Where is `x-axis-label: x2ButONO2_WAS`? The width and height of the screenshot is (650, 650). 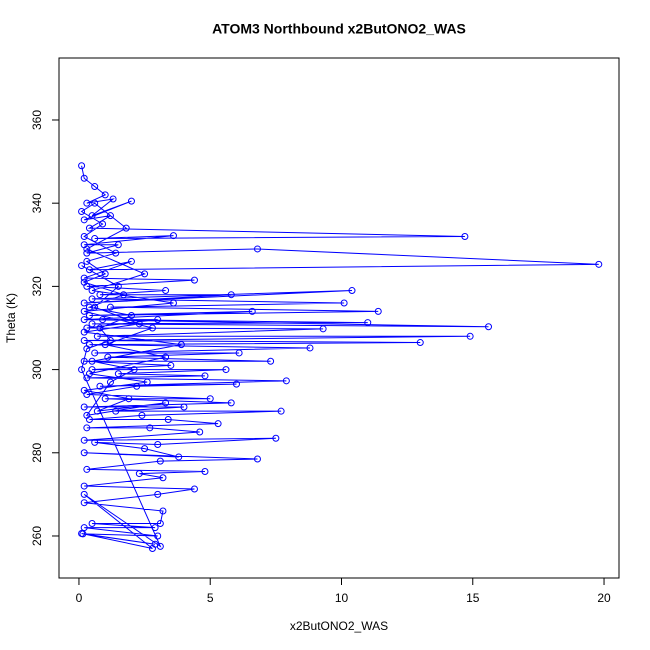
x-axis-label: x2ButONO2_WAS is located at coordinates (339, 626).